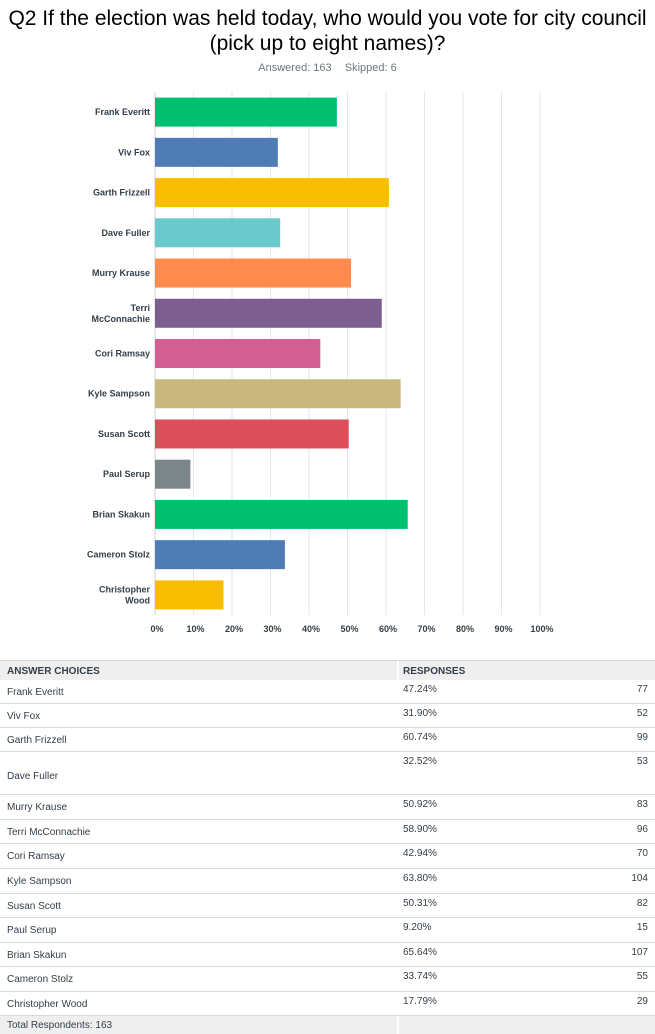  I want to click on row-answer-choice: Garth Frizzell, so click(37, 740).